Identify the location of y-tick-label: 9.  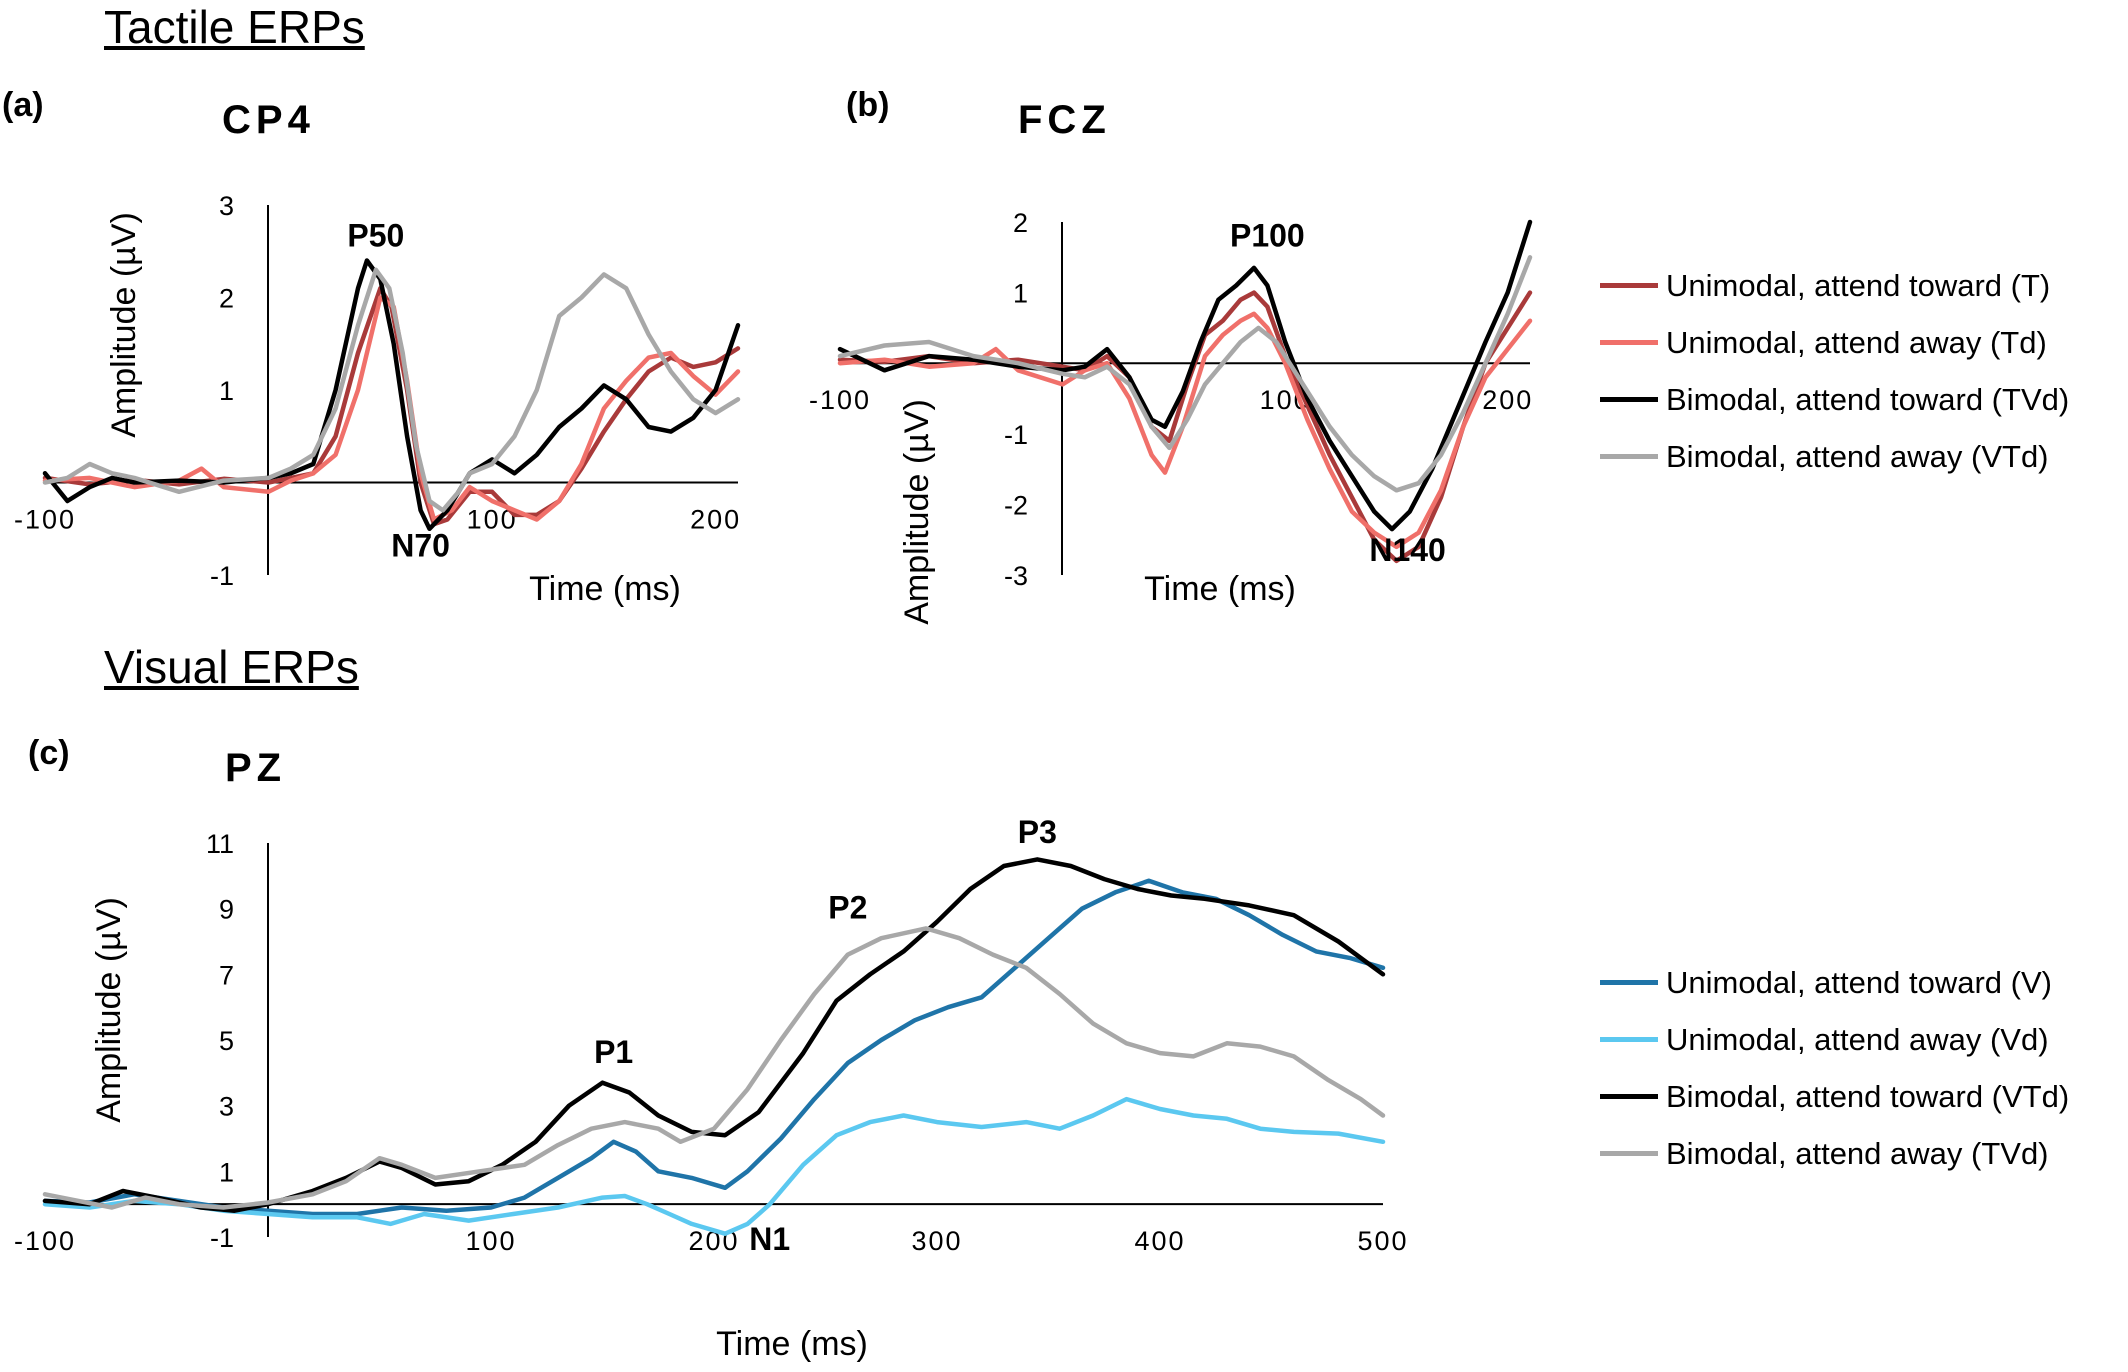
(226, 910).